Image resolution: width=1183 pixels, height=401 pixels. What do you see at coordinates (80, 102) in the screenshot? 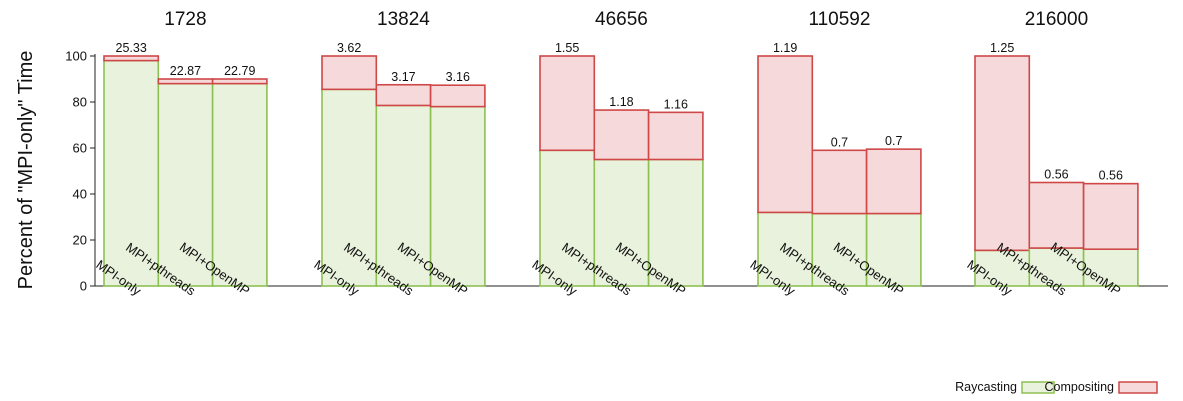
I see `y-tick-label: 80` at bounding box center [80, 102].